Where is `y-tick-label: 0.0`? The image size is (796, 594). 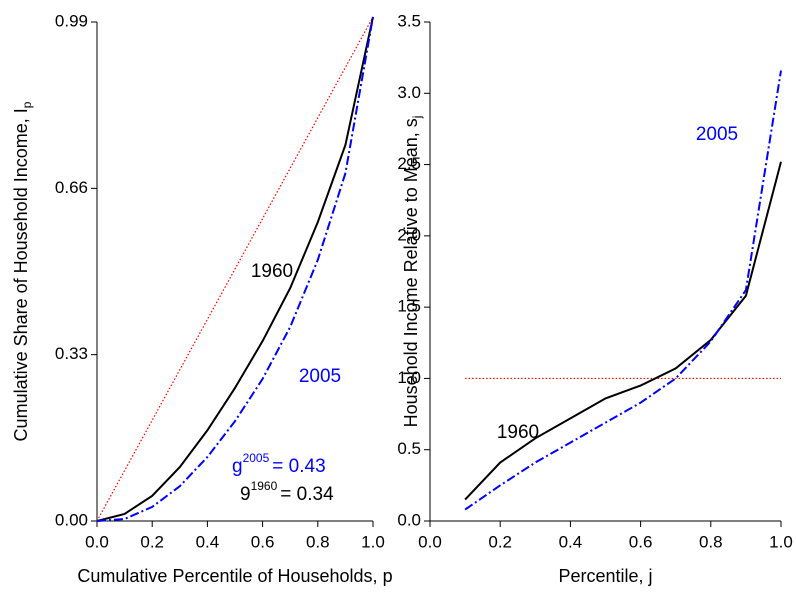 y-tick-label: 0.0 is located at coordinates (409, 519).